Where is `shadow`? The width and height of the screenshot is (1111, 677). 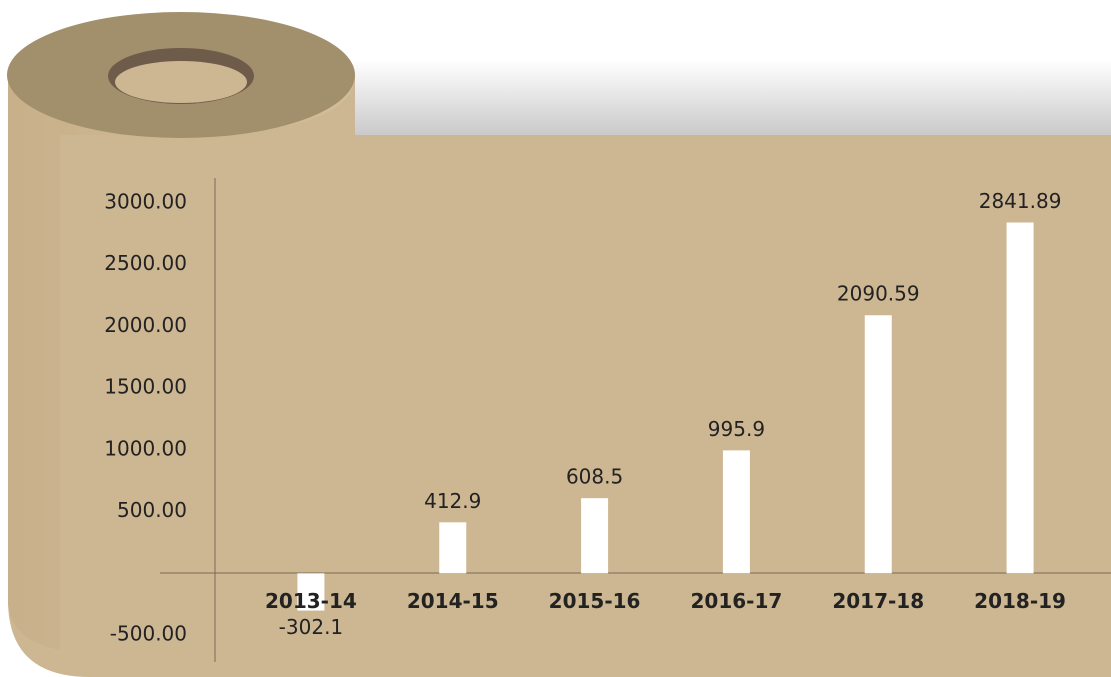
shadow is located at coordinates (725, 98).